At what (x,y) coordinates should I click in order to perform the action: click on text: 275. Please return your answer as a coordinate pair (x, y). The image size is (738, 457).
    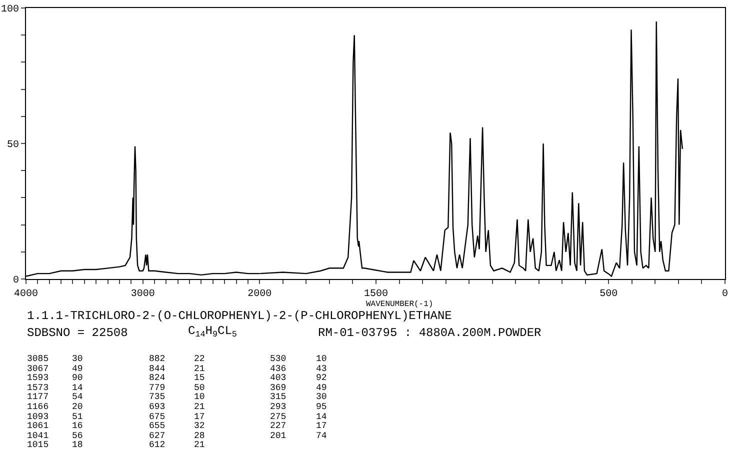
    Looking at the image, I should click on (278, 417).